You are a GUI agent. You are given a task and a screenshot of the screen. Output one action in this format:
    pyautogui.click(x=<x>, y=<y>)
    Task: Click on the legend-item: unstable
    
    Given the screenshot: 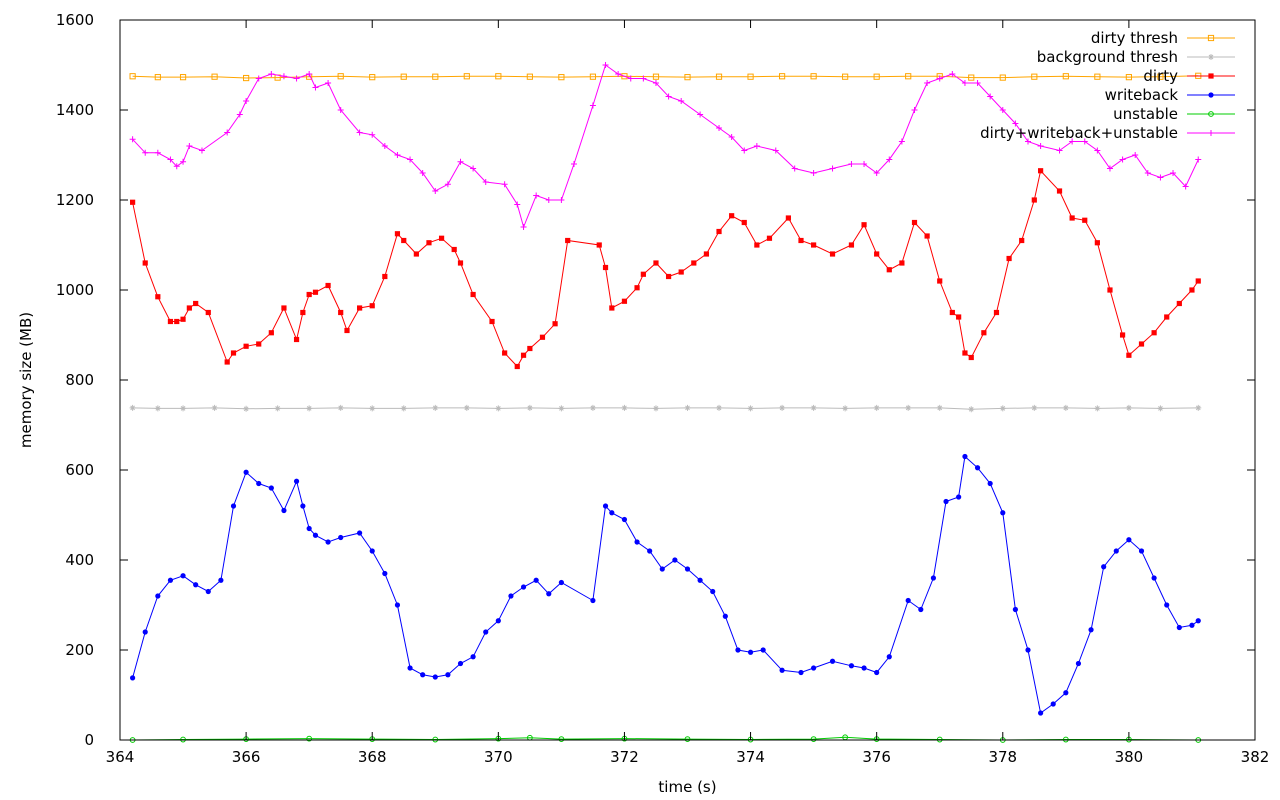 What is the action you would take?
    pyautogui.click(x=1174, y=114)
    